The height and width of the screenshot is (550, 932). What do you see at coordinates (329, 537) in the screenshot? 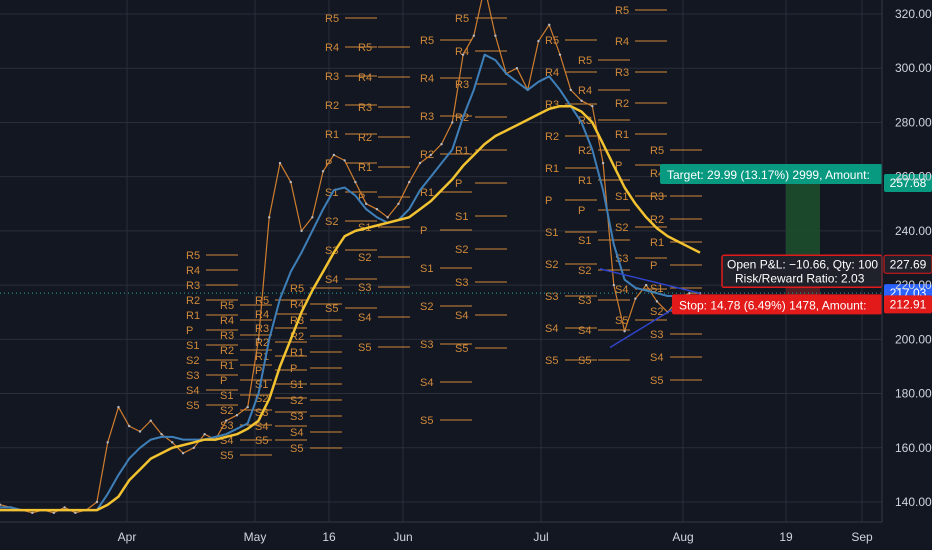
I see `x-tick-label: 16` at bounding box center [329, 537].